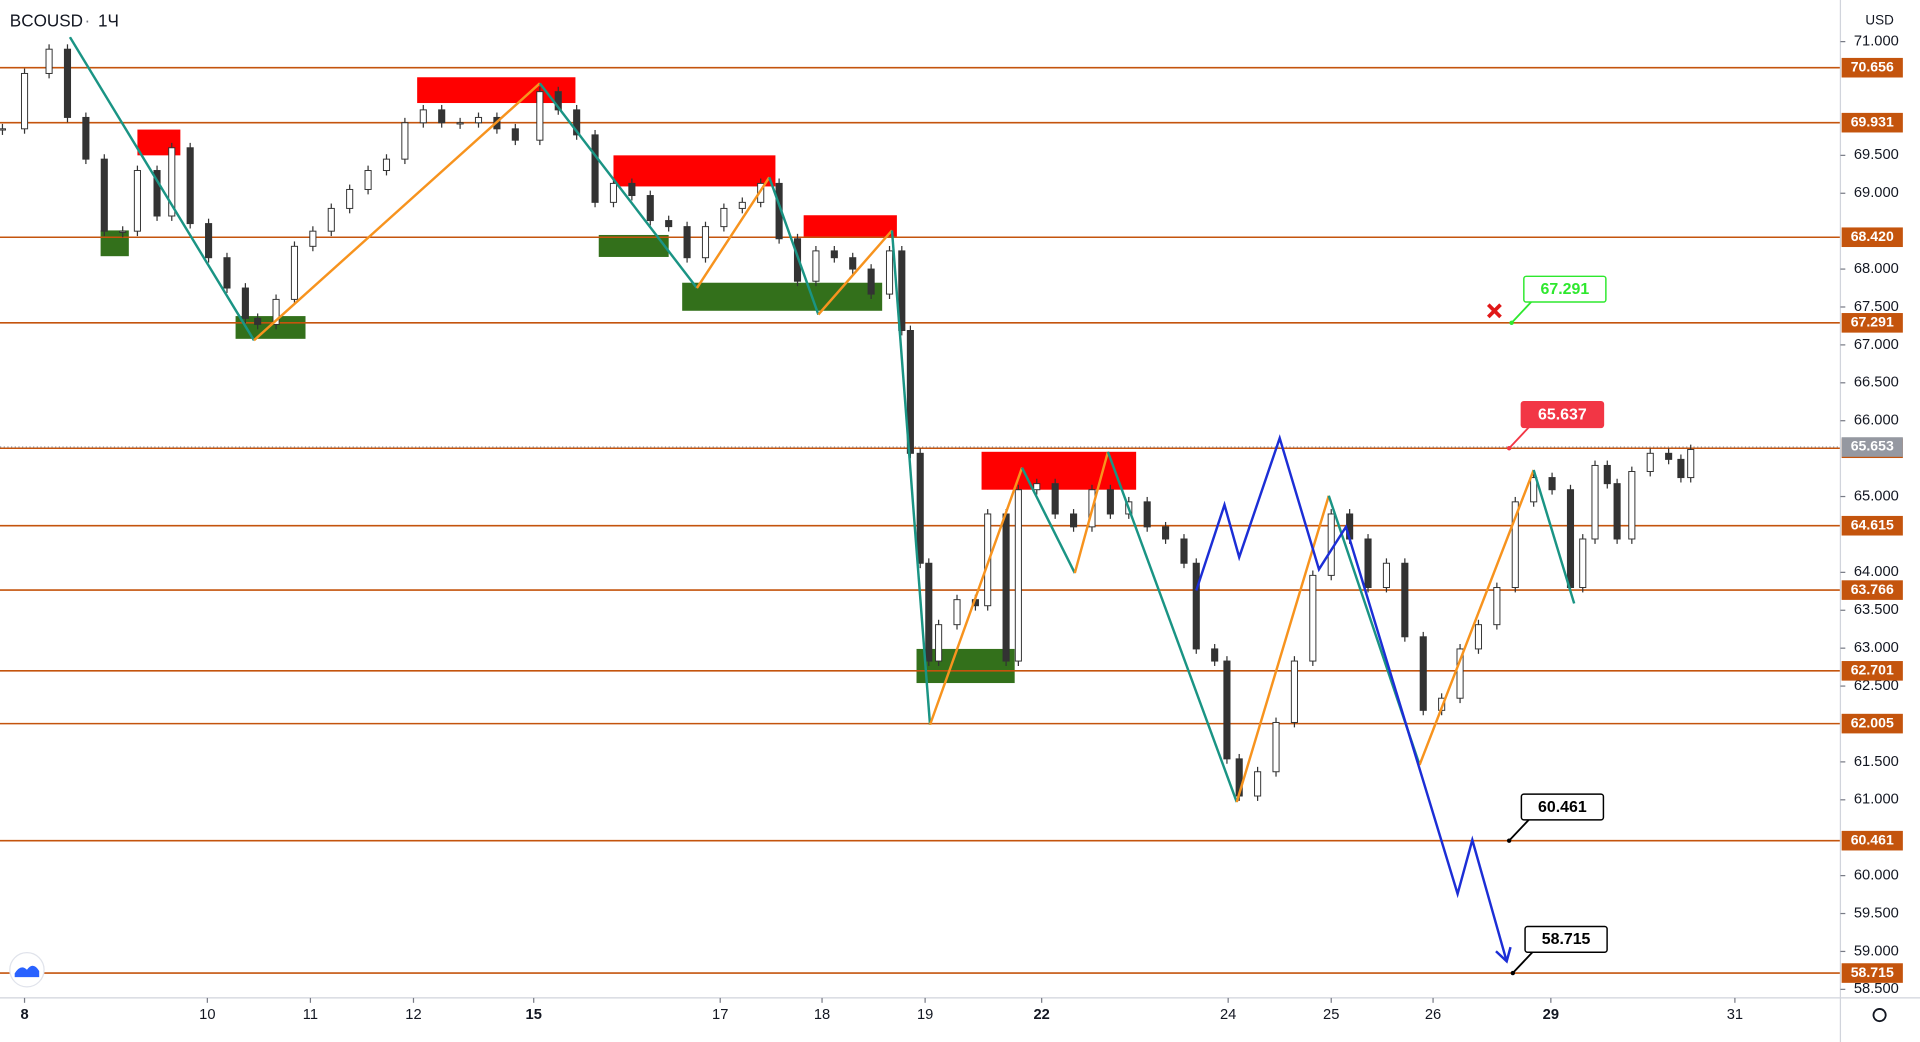  Describe the element at coordinates (1879, 19) in the screenshot. I see `currency: USD` at that location.